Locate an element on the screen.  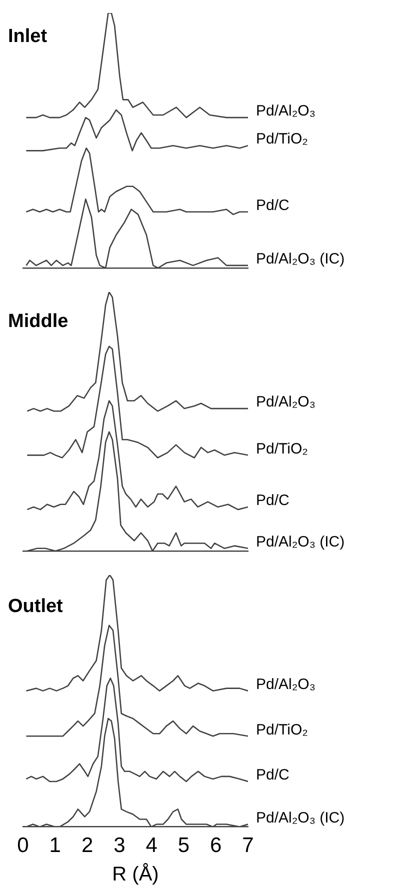
x-tick-label: 4 is located at coordinates (152, 846).